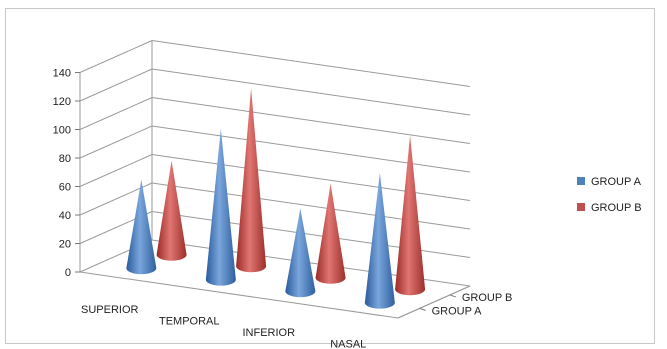 The image size is (667, 349). What do you see at coordinates (65, 188) in the screenshot?
I see `y-tick-label: 60` at bounding box center [65, 188].